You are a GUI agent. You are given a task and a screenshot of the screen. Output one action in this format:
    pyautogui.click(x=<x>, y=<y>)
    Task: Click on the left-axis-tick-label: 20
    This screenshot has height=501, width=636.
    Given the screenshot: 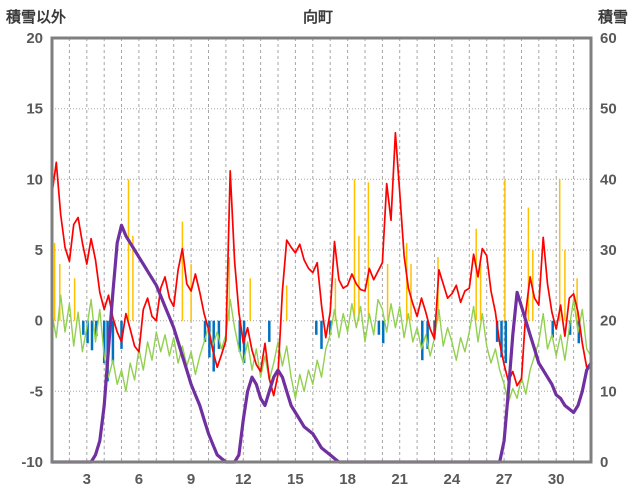 What is the action you would take?
    pyautogui.click(x=34, y=38)
    